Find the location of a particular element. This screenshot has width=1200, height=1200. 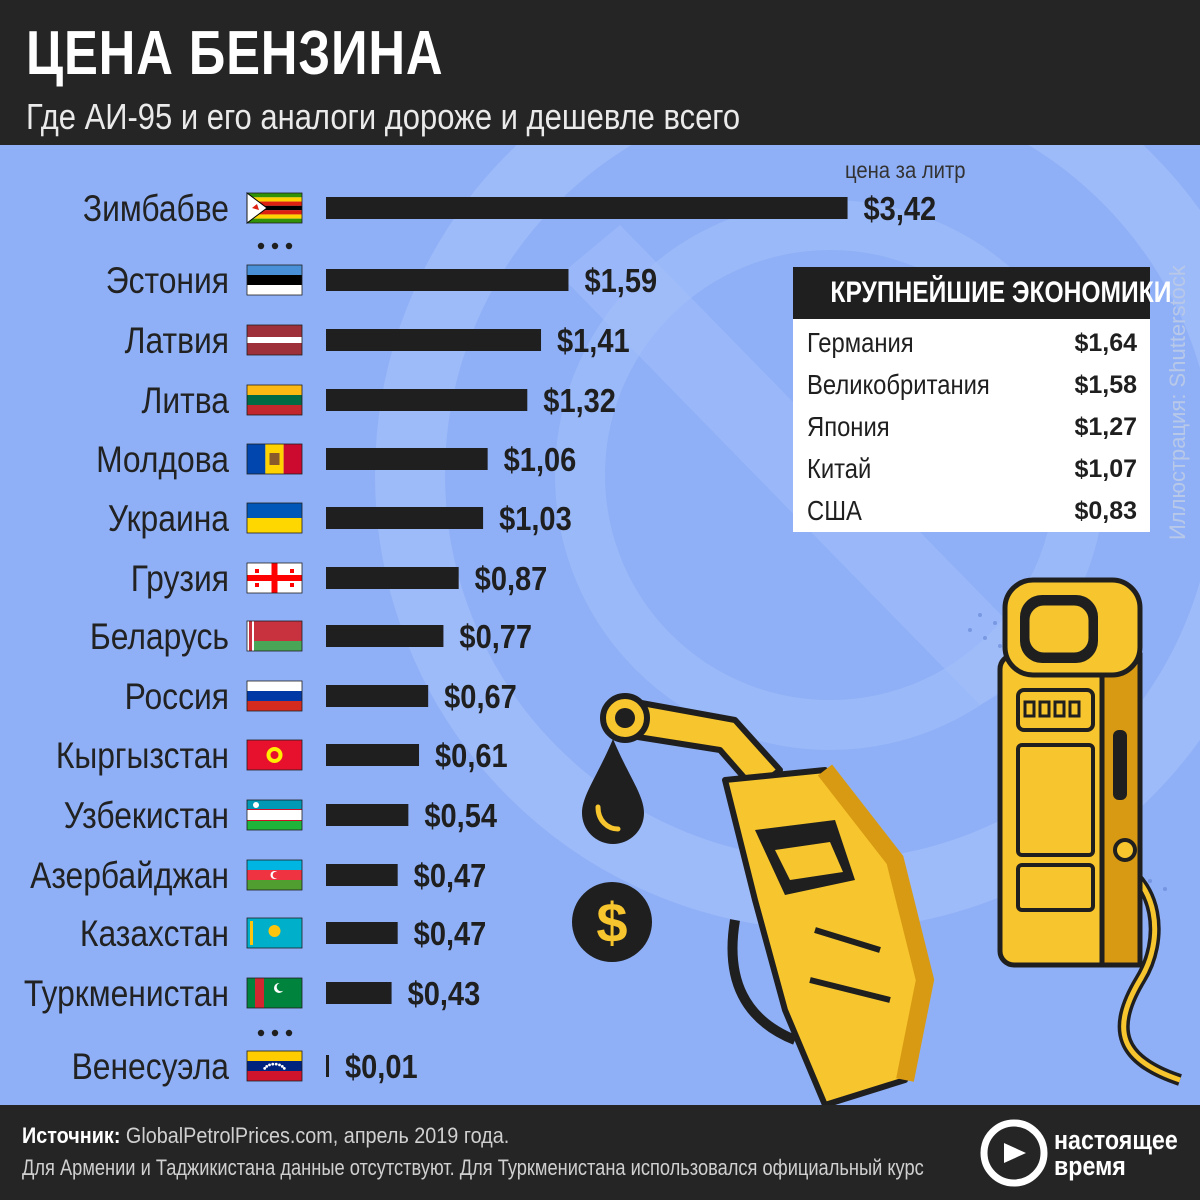

chart-row: Латвия $1,41 is located at coordinates (377, 341).